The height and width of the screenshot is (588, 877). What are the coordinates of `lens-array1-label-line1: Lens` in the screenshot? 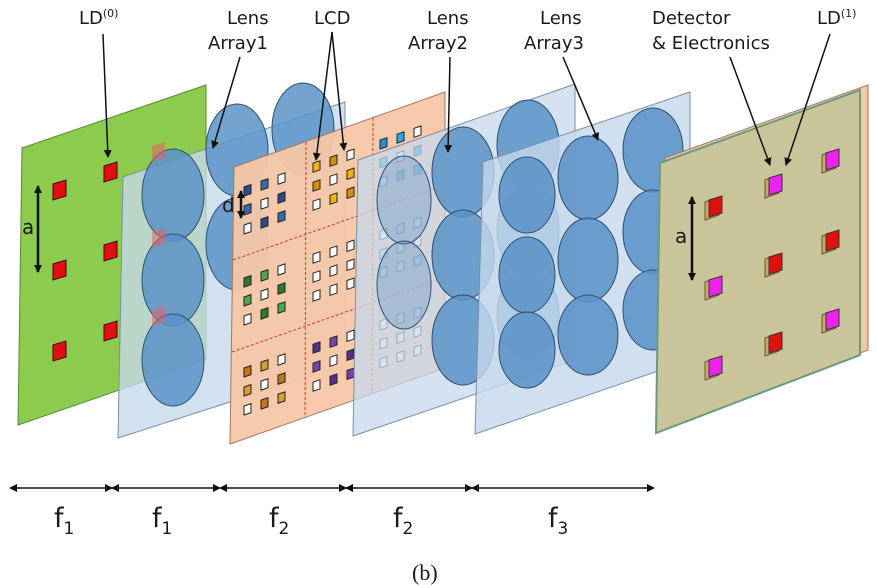 It's located at (248, 18).